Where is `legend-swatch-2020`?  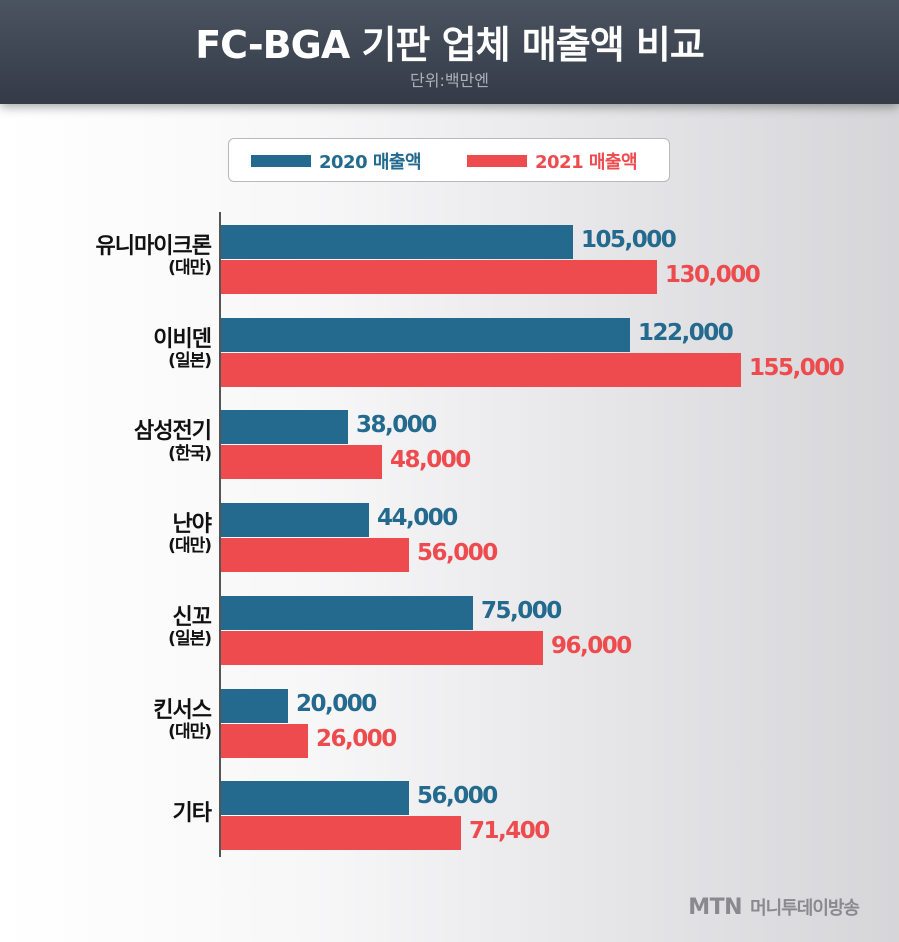
legend-swatch-2020 is located at coordinates (281, 161).